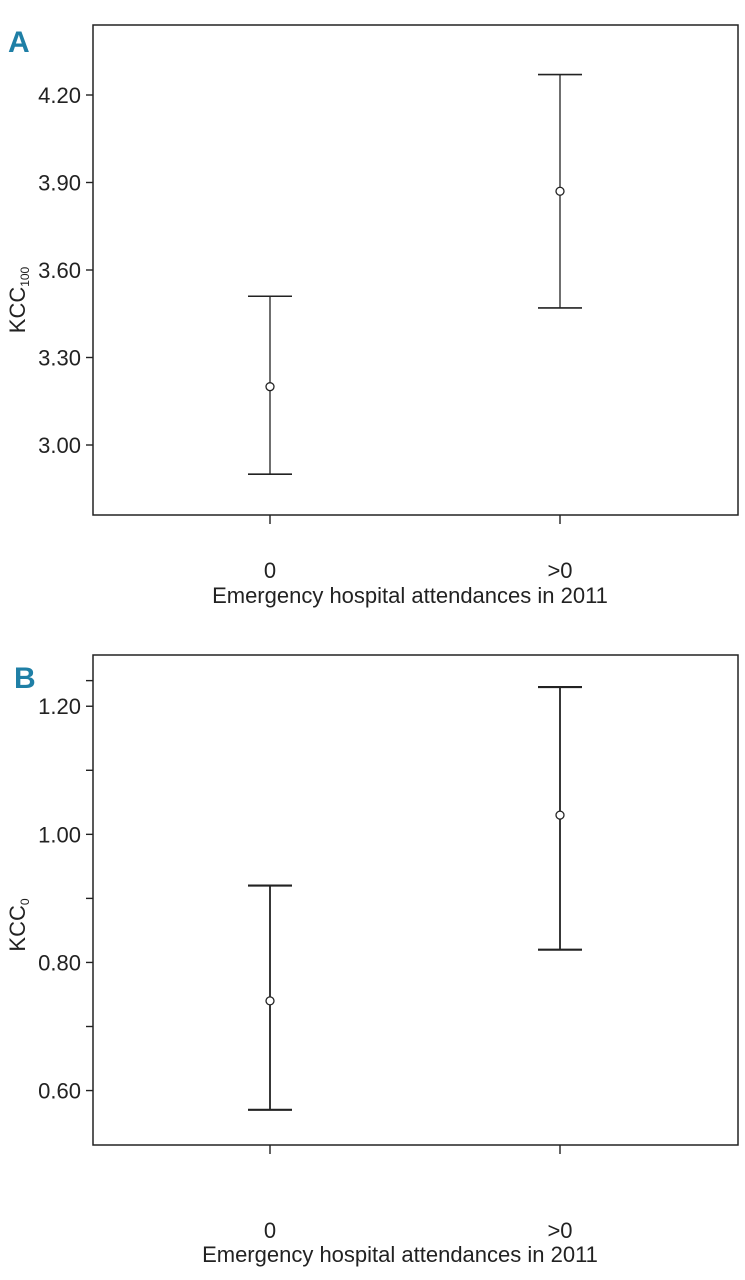 The height and width of the screenshot is (1280, 745). What do you see at coordinates (25, 678) in the screenshot?
I see `panel-b-letter: B` at bounding box center [25, 678].